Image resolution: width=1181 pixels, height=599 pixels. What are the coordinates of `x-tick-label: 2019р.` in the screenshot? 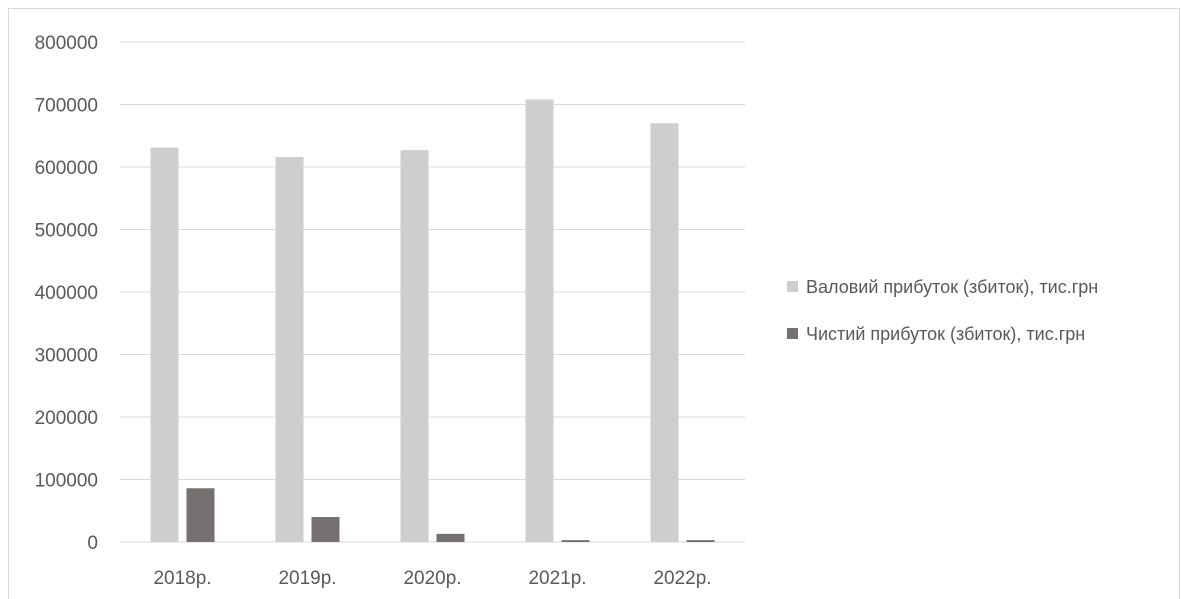 It's located at (307, 578).